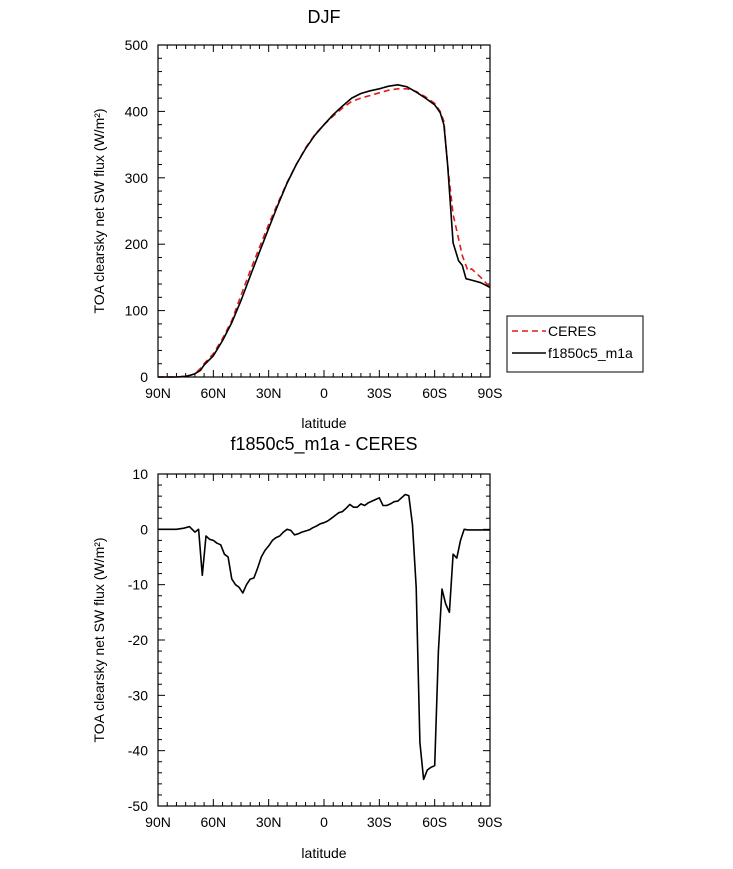  Describe the element at coordinates (140, 474) in the screenshot. I see `y-tick-label: 10` at that location.